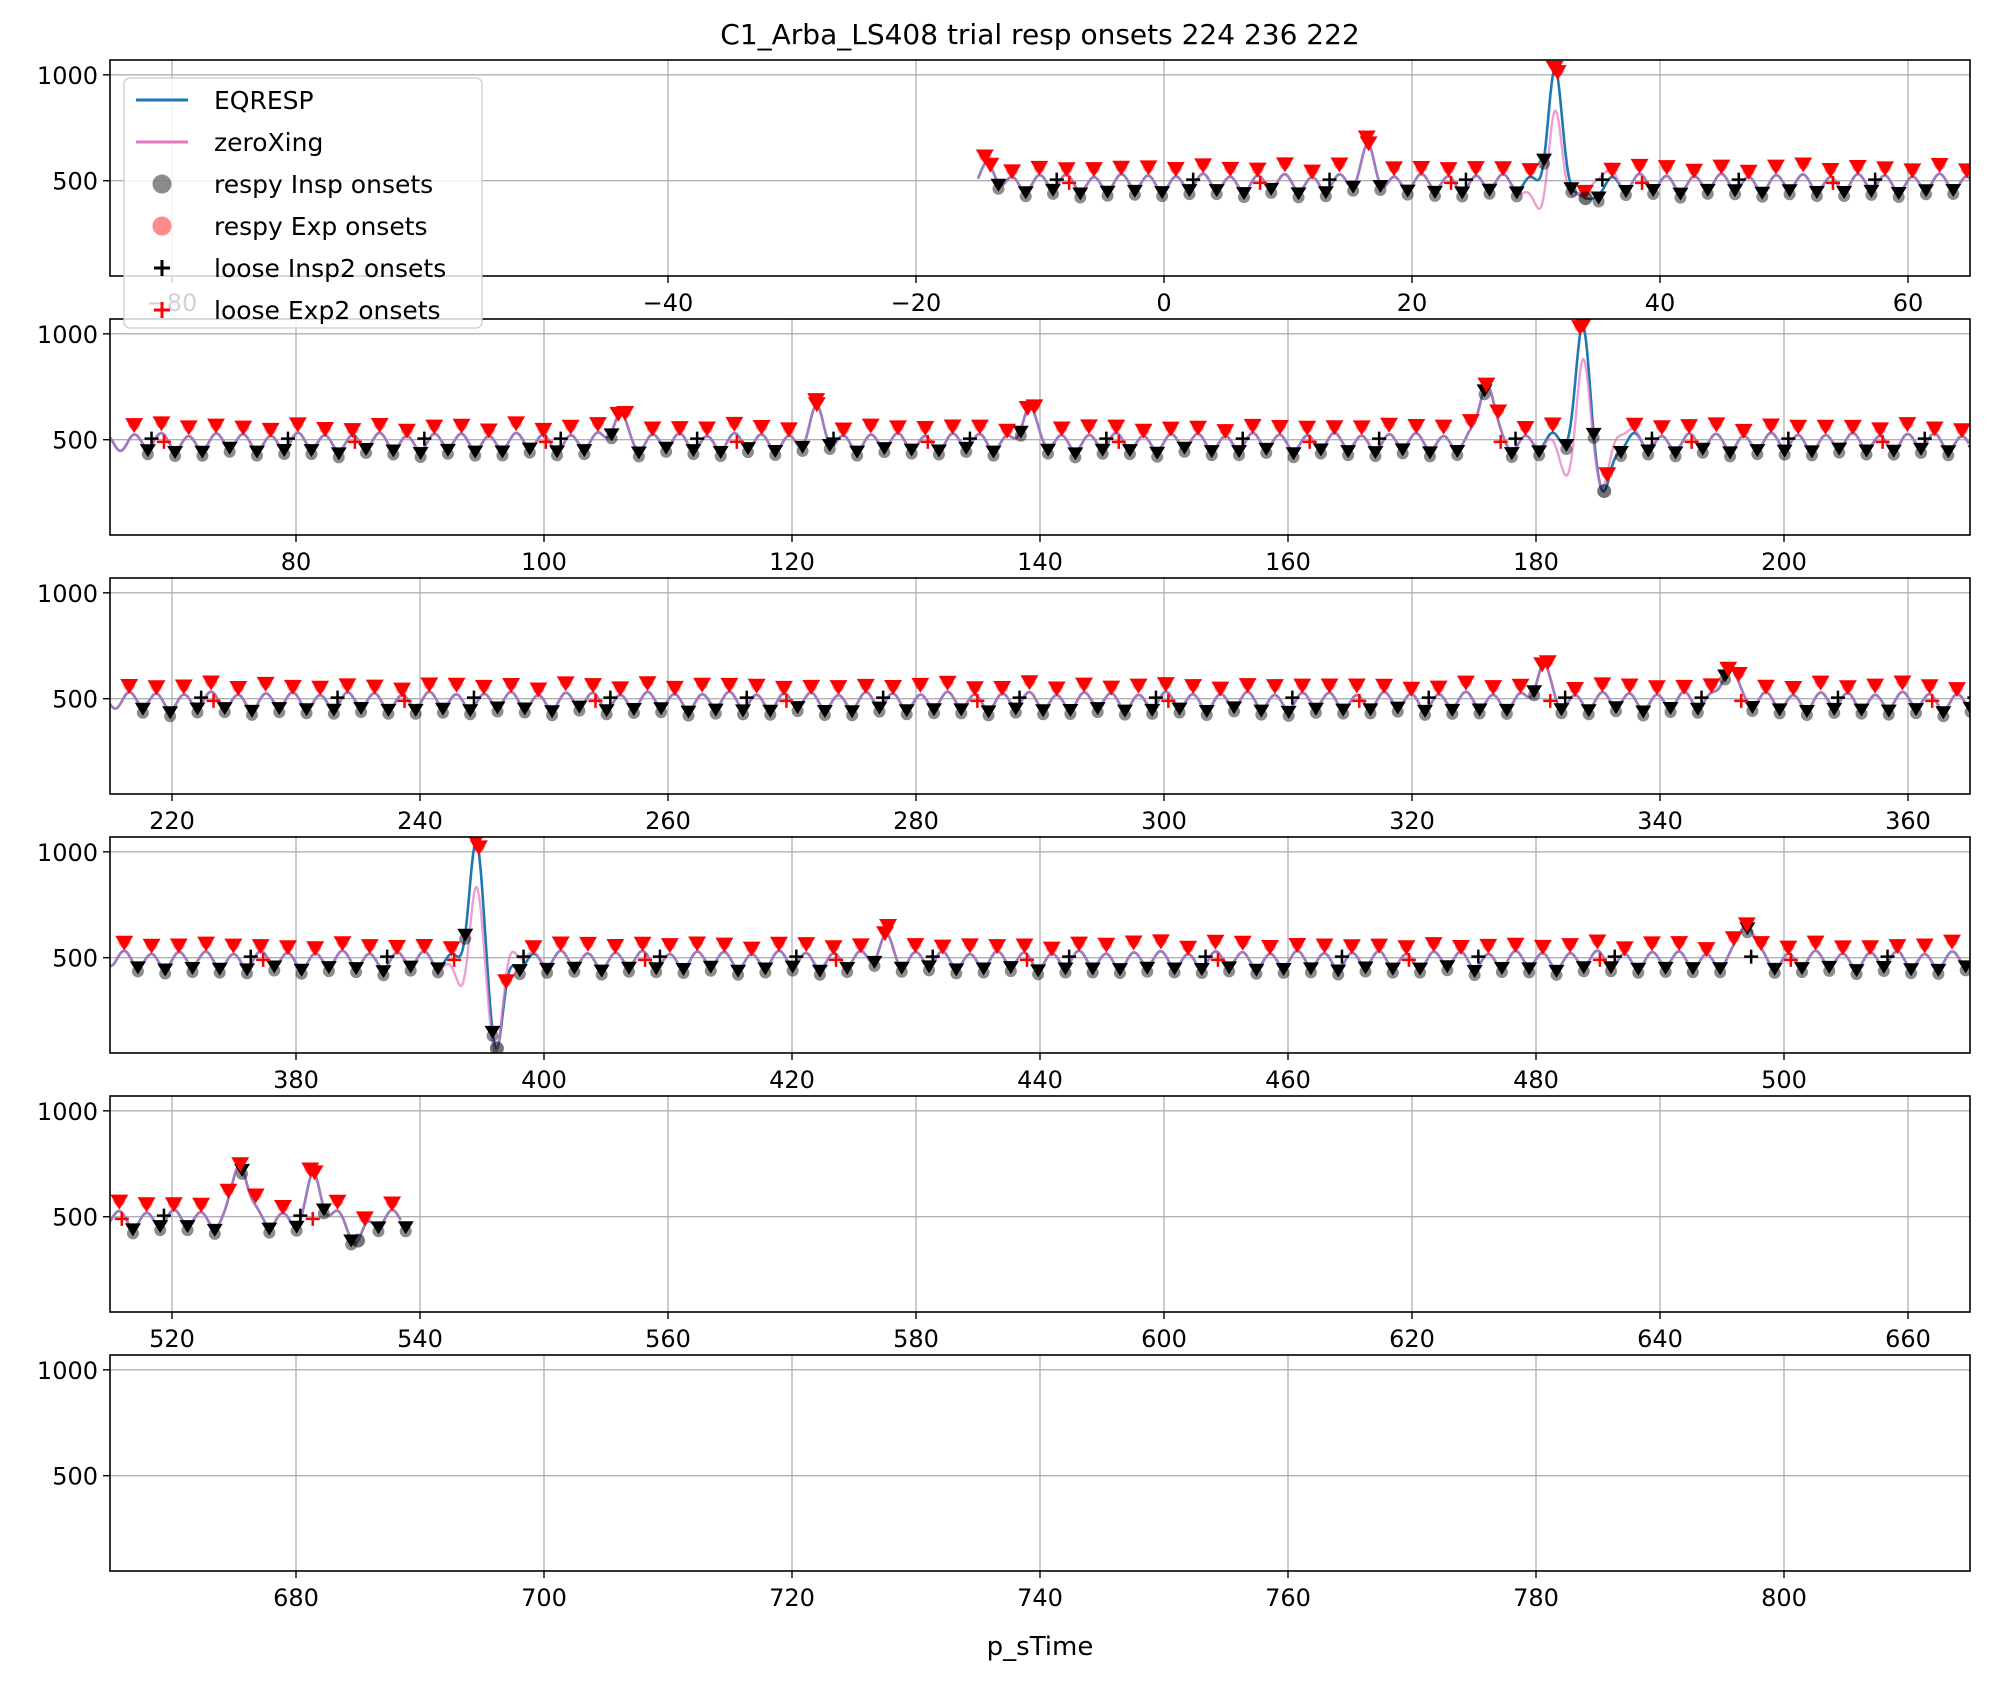 This screenshot has height=1684, width=1990. I want to click on x-tick-label: 360, so click(1908, 821).